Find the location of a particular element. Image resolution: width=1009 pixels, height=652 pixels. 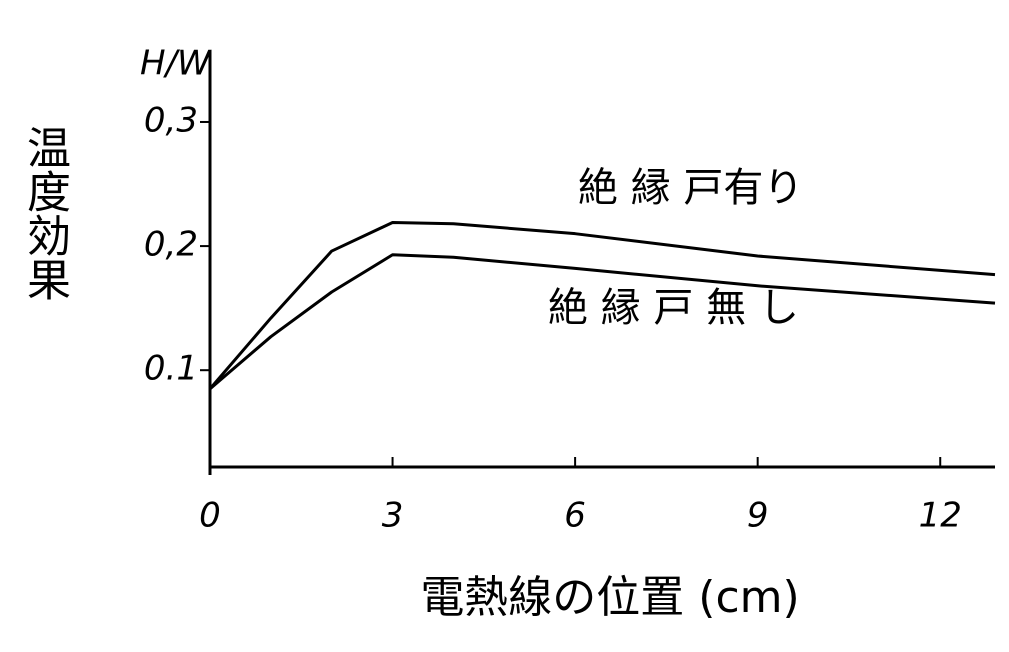

y-axis-label: 温度効果 is located at coordinates (44, 213).